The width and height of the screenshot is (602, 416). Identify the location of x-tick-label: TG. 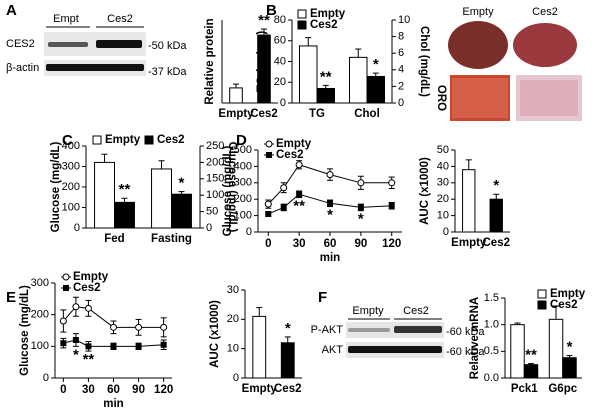
(317, 114).